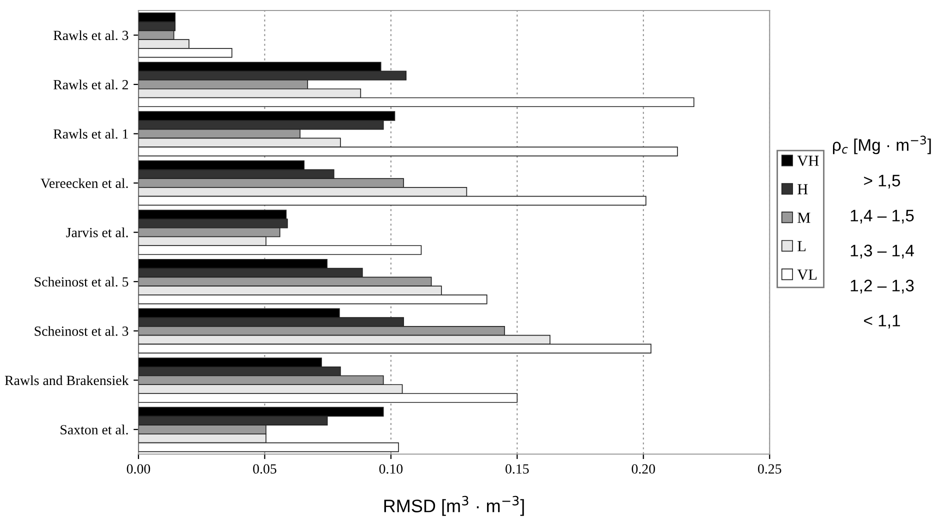 This screenshot has width=942, height=525. What do you see at coordinates (882, 321) in the screenshot?
I see `text: < 1,1` at bounding box center [882, 321].